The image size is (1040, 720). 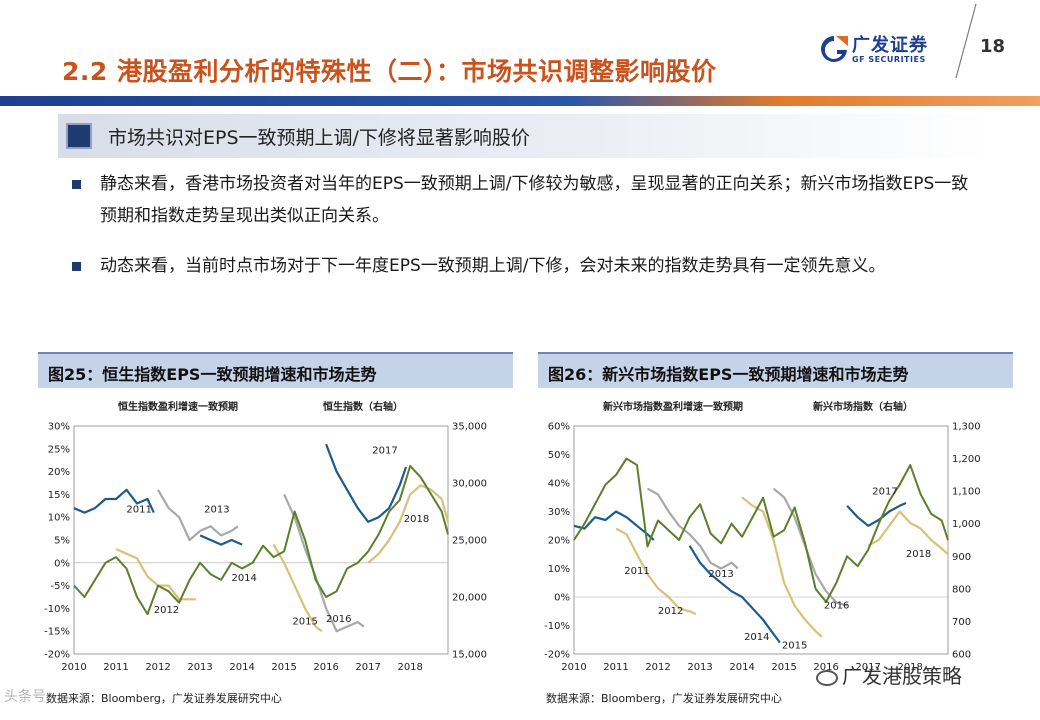 I want to click on y2-tick-label: 1,100, so click(x=966, y=492).